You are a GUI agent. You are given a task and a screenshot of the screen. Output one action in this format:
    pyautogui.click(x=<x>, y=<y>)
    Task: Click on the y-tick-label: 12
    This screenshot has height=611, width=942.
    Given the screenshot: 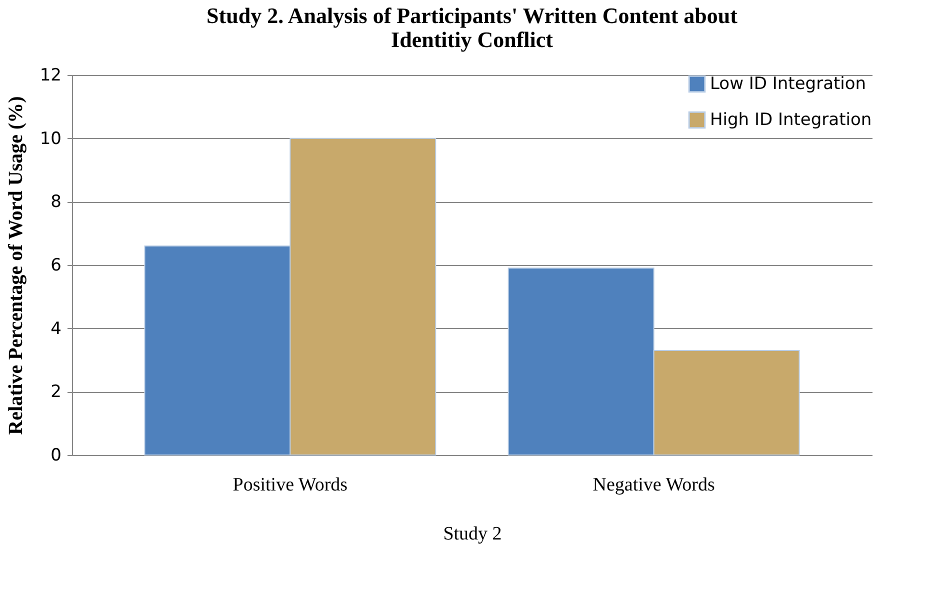 What is the action you would take?
    pyautogui.click(x=51, y=76)
    